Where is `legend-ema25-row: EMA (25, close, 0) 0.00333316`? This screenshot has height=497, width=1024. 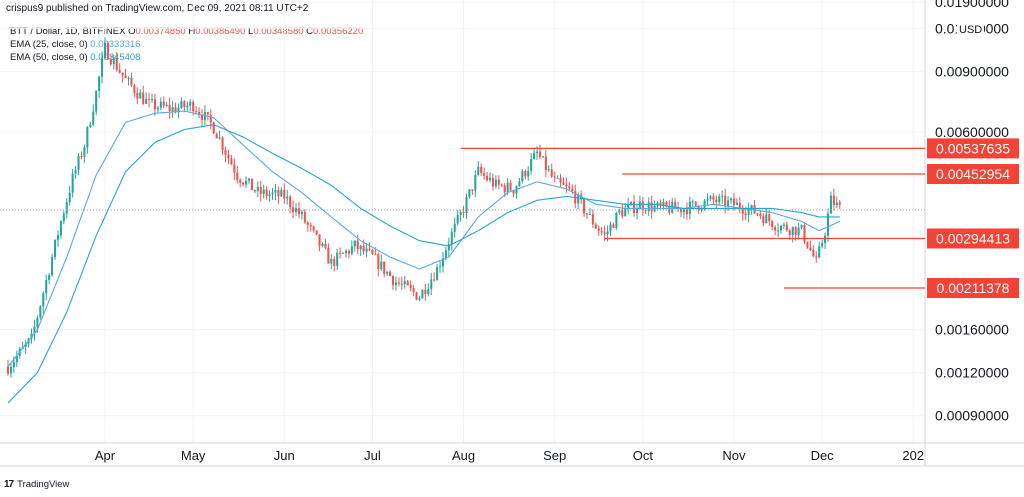 legend-ema25-row: EMA (25, close, 0) 0.00333316 is located at coordinates (186, 44).